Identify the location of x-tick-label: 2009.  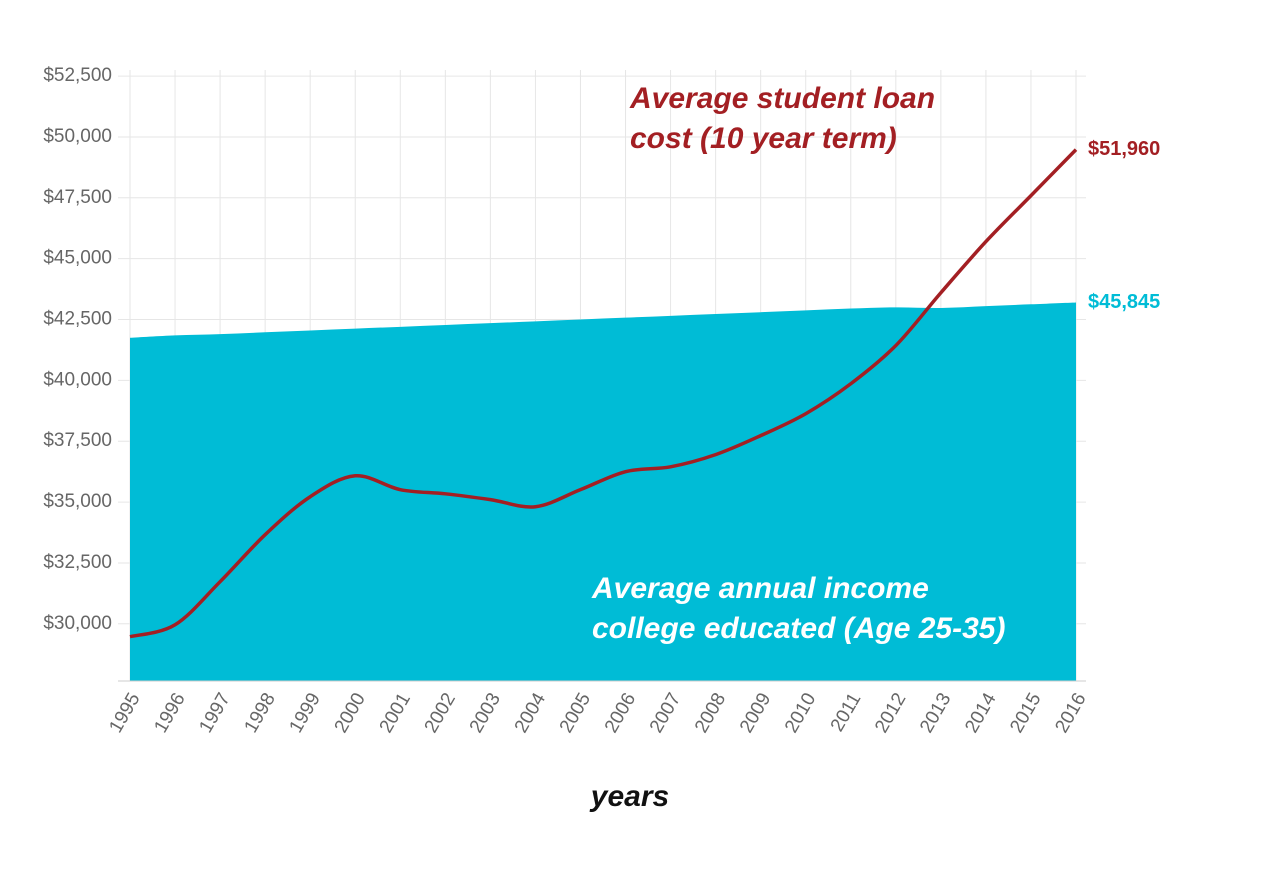
(755, 713).